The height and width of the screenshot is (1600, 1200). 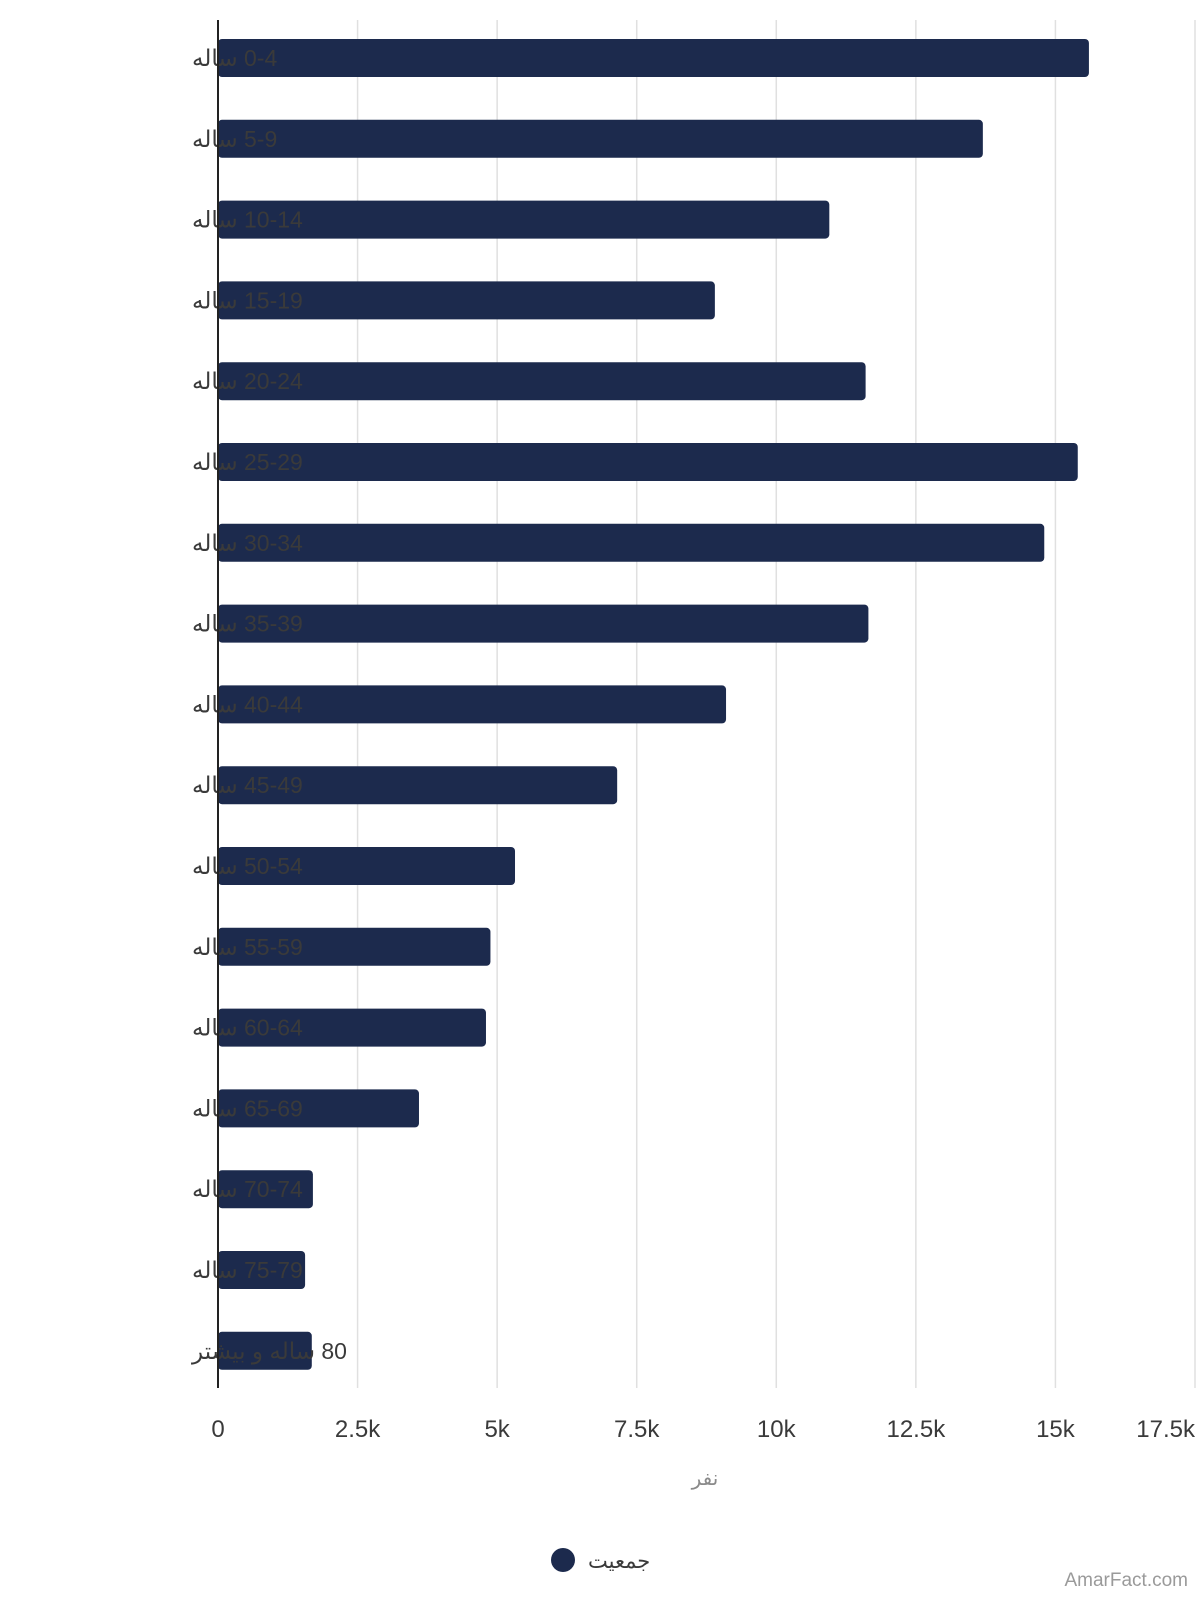 What do you see at coordinates (247, 785) in the screenshot?
I see `category-label: 45-49 ساله` at bounding box center [247, 785].